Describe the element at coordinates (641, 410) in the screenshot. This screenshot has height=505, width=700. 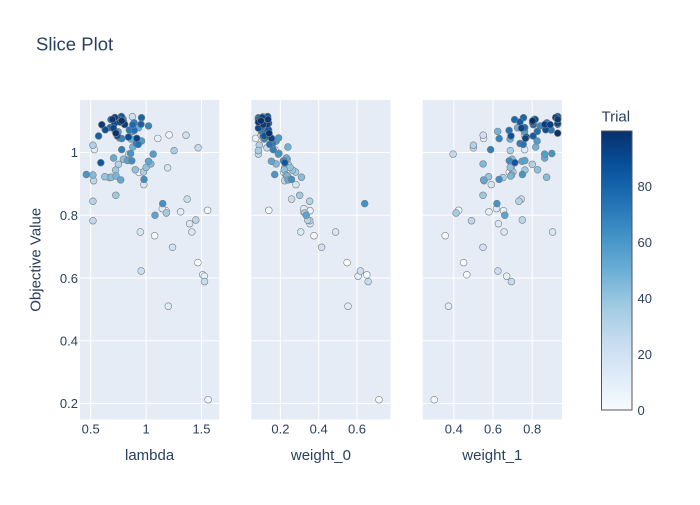
I see `svg-text: 0` at that location.